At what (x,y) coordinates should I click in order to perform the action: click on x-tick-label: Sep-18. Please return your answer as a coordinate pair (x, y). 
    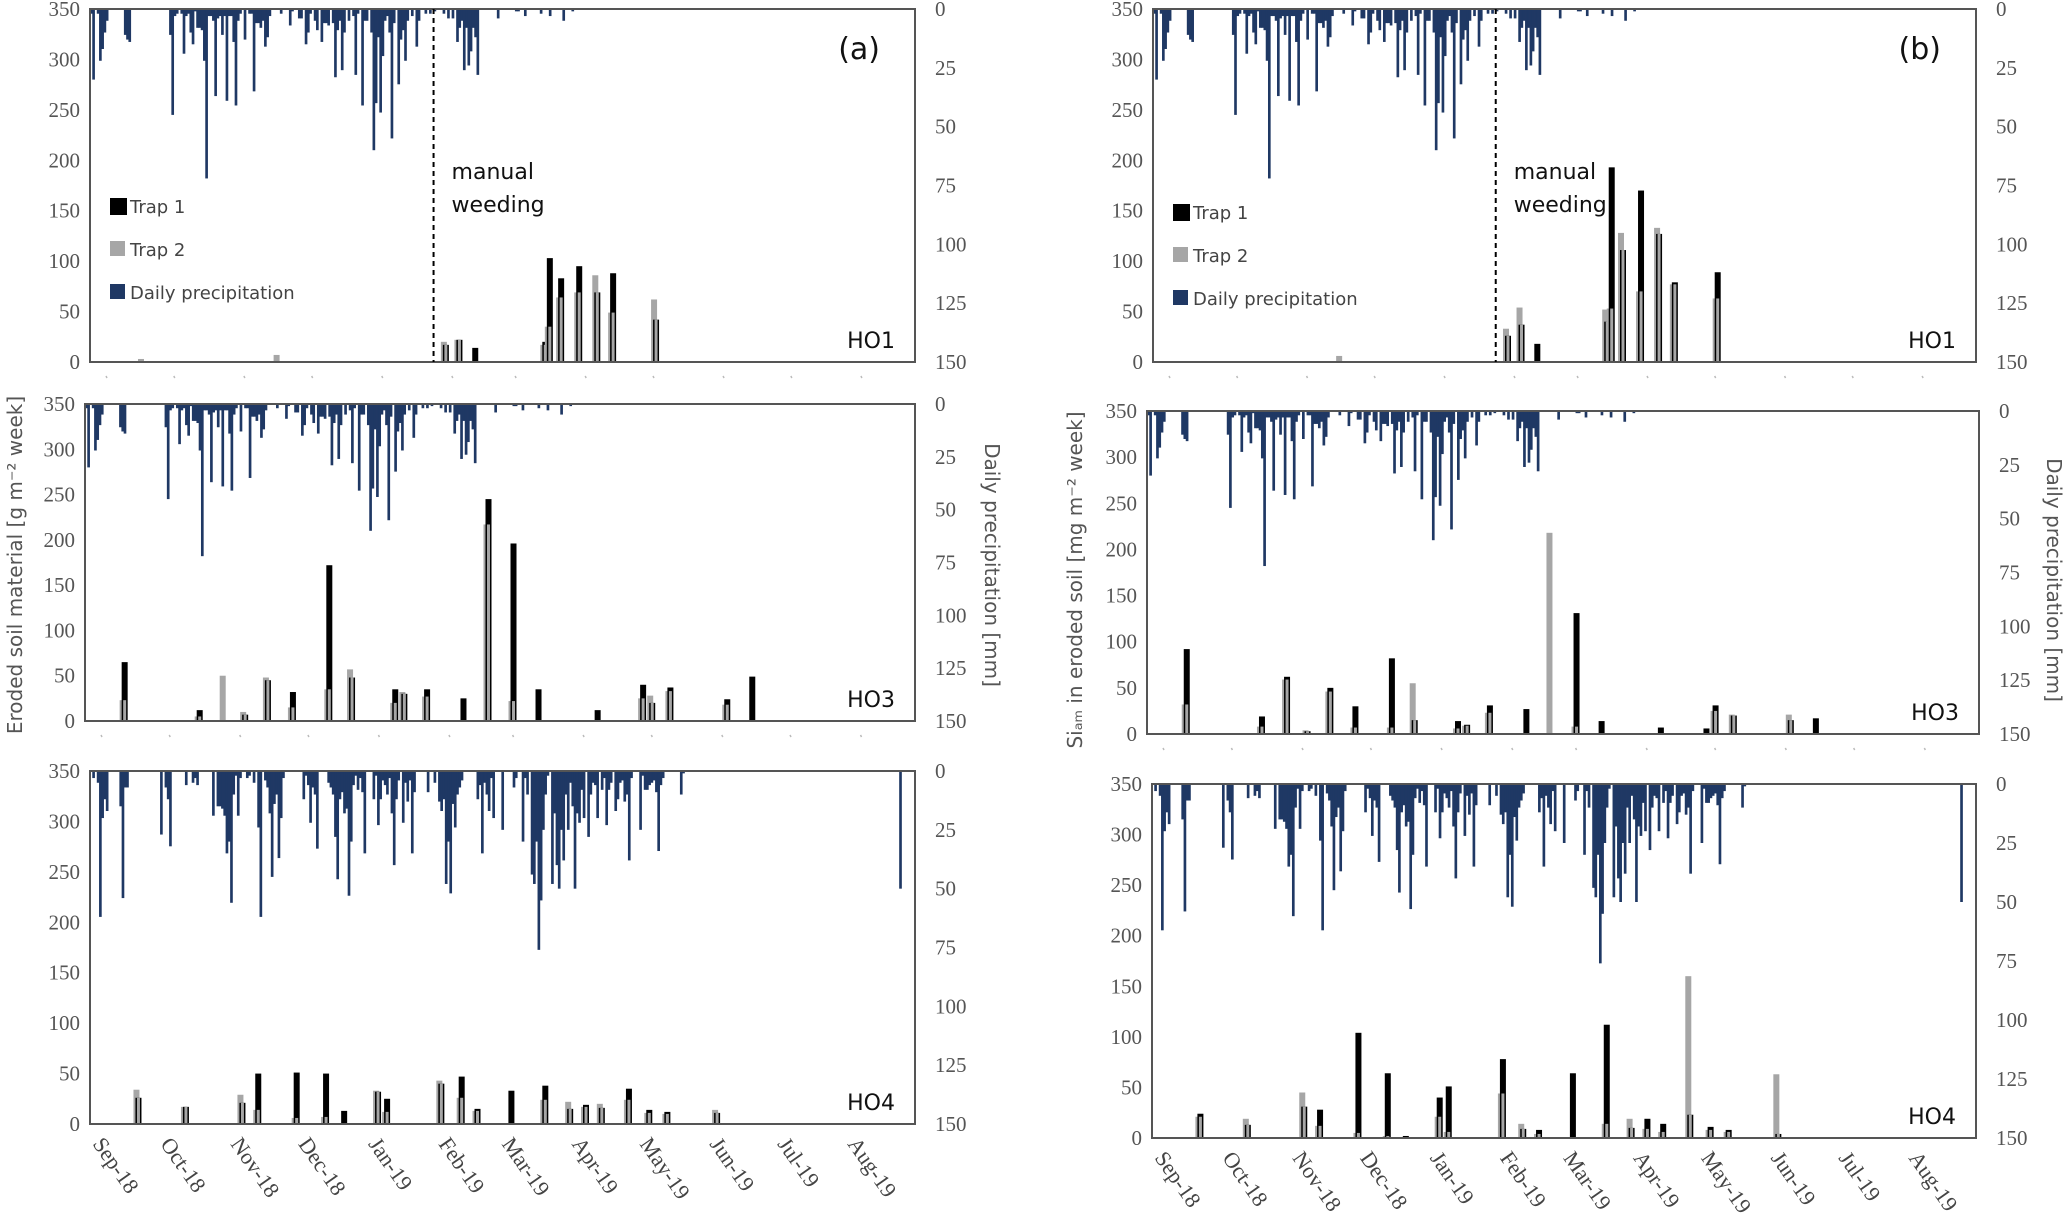
    Looking at the image, I should click on (116, 1165).